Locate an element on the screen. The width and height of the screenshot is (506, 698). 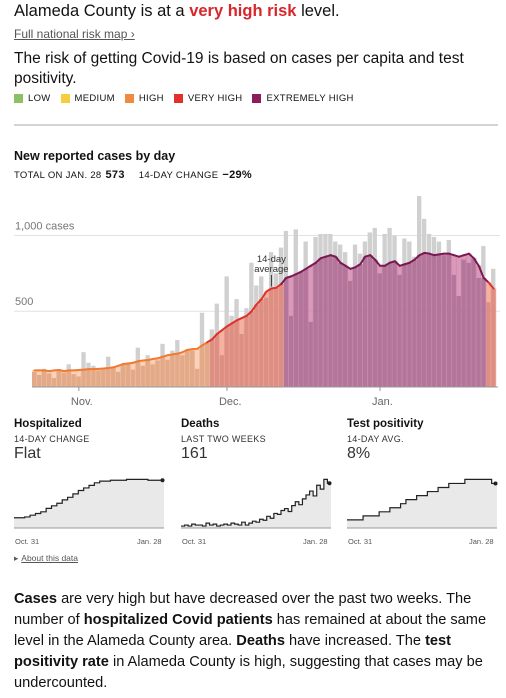
deaths-sparkline is located at coordinates (256, 501).